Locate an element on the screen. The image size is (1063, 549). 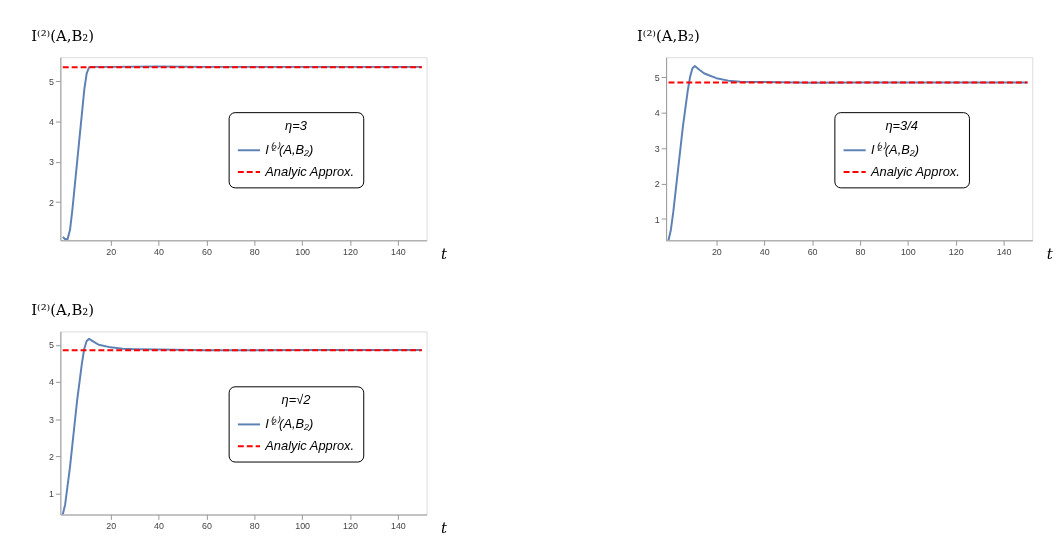
legend-title: η=3 is located at coordinates (296, 125).